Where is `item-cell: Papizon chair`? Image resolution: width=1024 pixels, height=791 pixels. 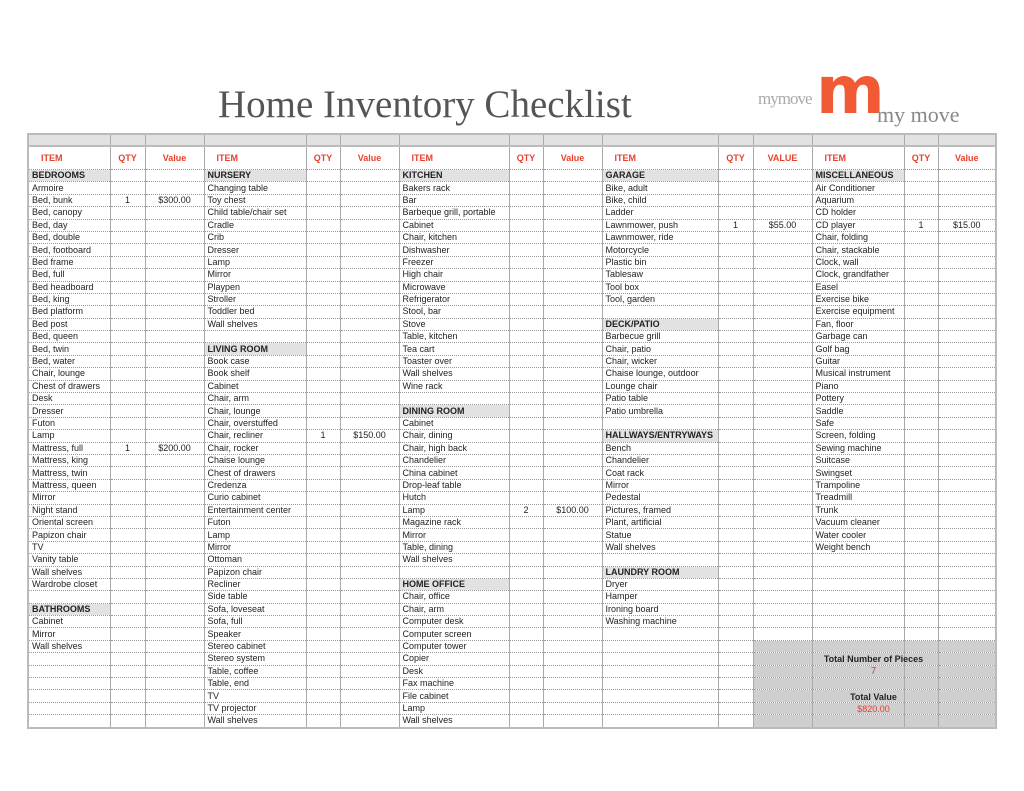 item-cell: Papizon chair is located at coordinates (69, 535).